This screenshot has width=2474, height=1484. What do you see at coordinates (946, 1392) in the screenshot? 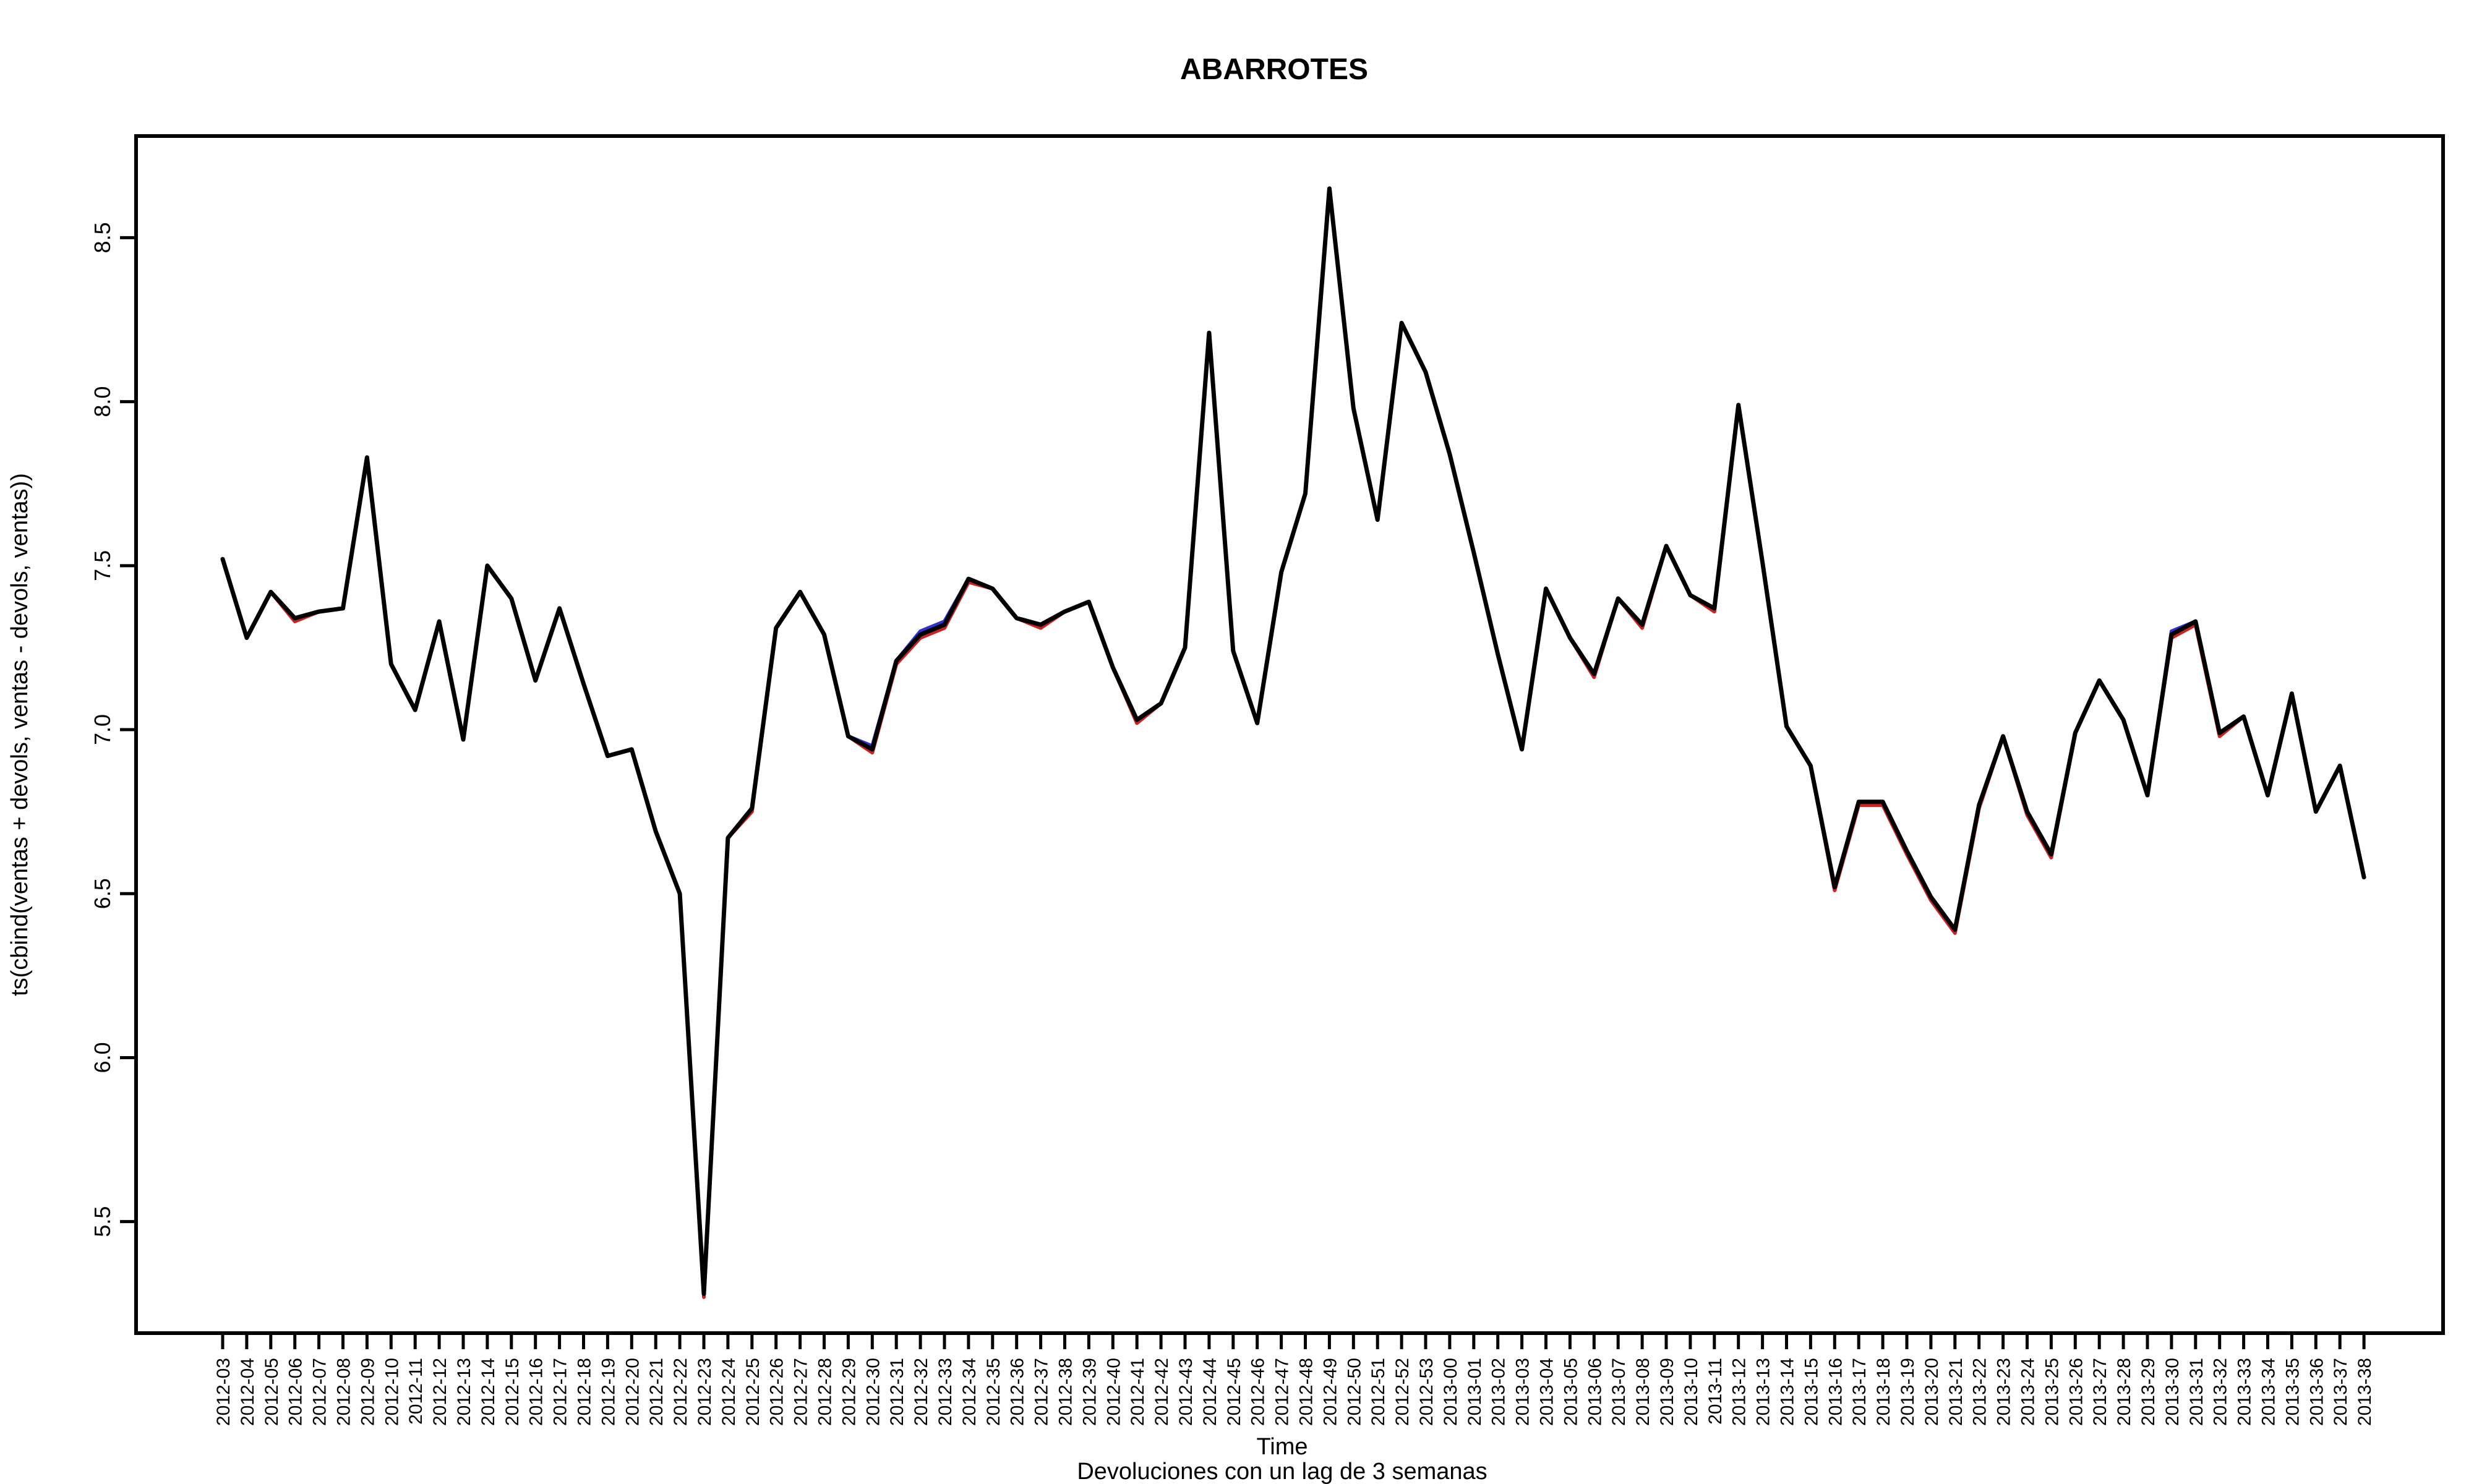
I see `x-tick-label: 2012-33` at bounding box center [946, 1392].